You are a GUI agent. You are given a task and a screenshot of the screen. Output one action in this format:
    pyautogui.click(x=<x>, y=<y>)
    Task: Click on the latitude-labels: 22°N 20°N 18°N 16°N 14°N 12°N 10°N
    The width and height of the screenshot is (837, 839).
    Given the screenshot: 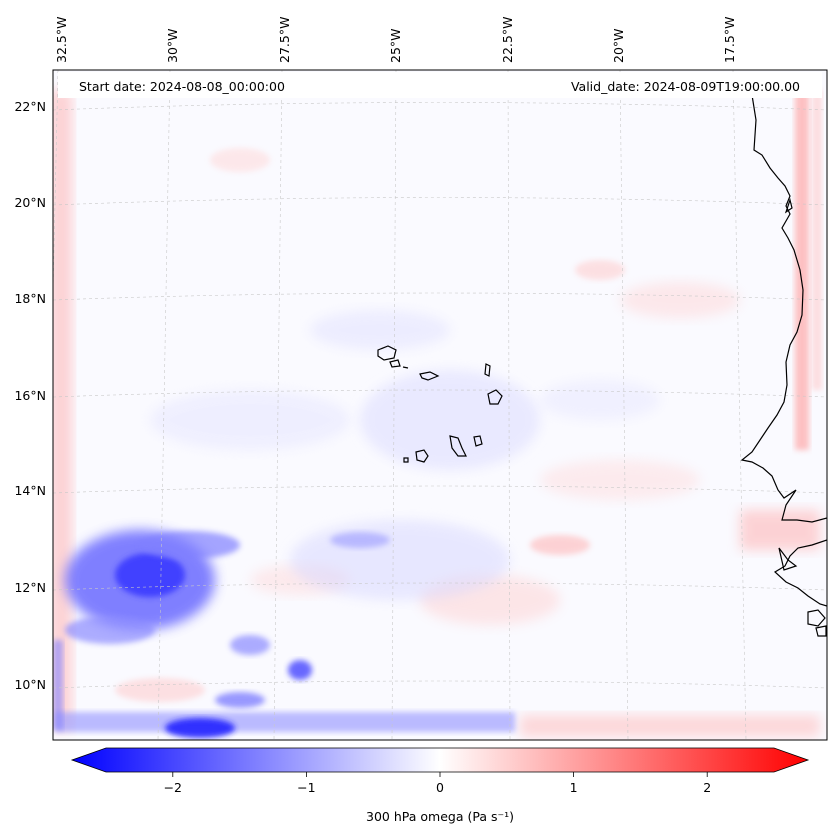 What is the action you would take?
    pyautogui.click(x=30, y=395)
    